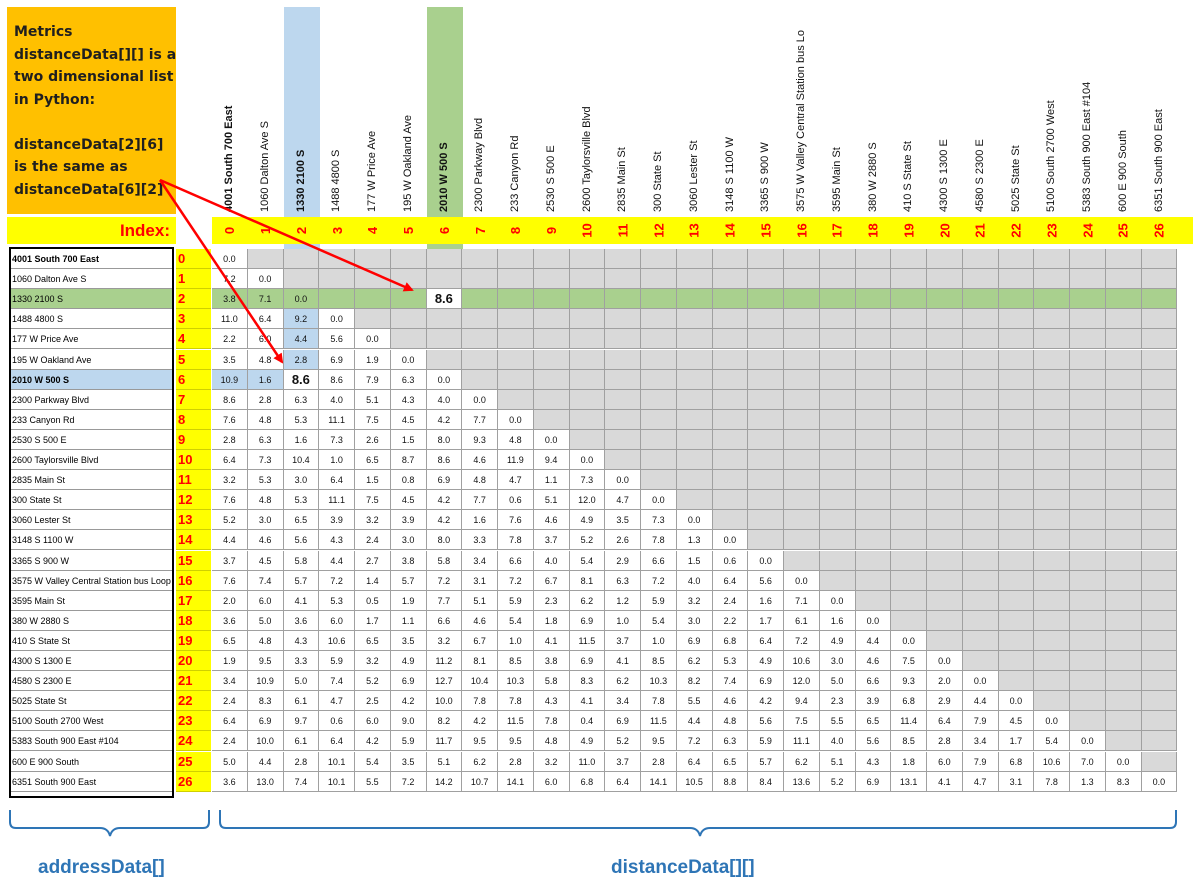 The image size is (1195, 882). Describe the element at coordinates (945, 701) in the screenshot. I see `distance-cell: 2.9` at that location.